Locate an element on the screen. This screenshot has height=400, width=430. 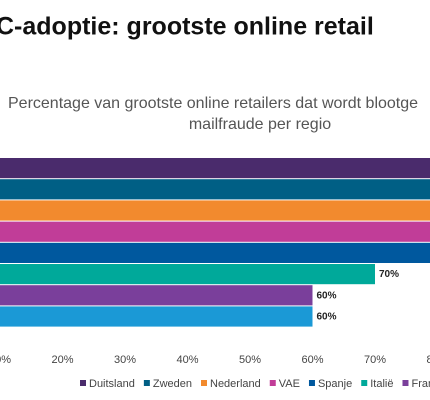
legend-label: Duitsland is located at coordinates (112, 384).